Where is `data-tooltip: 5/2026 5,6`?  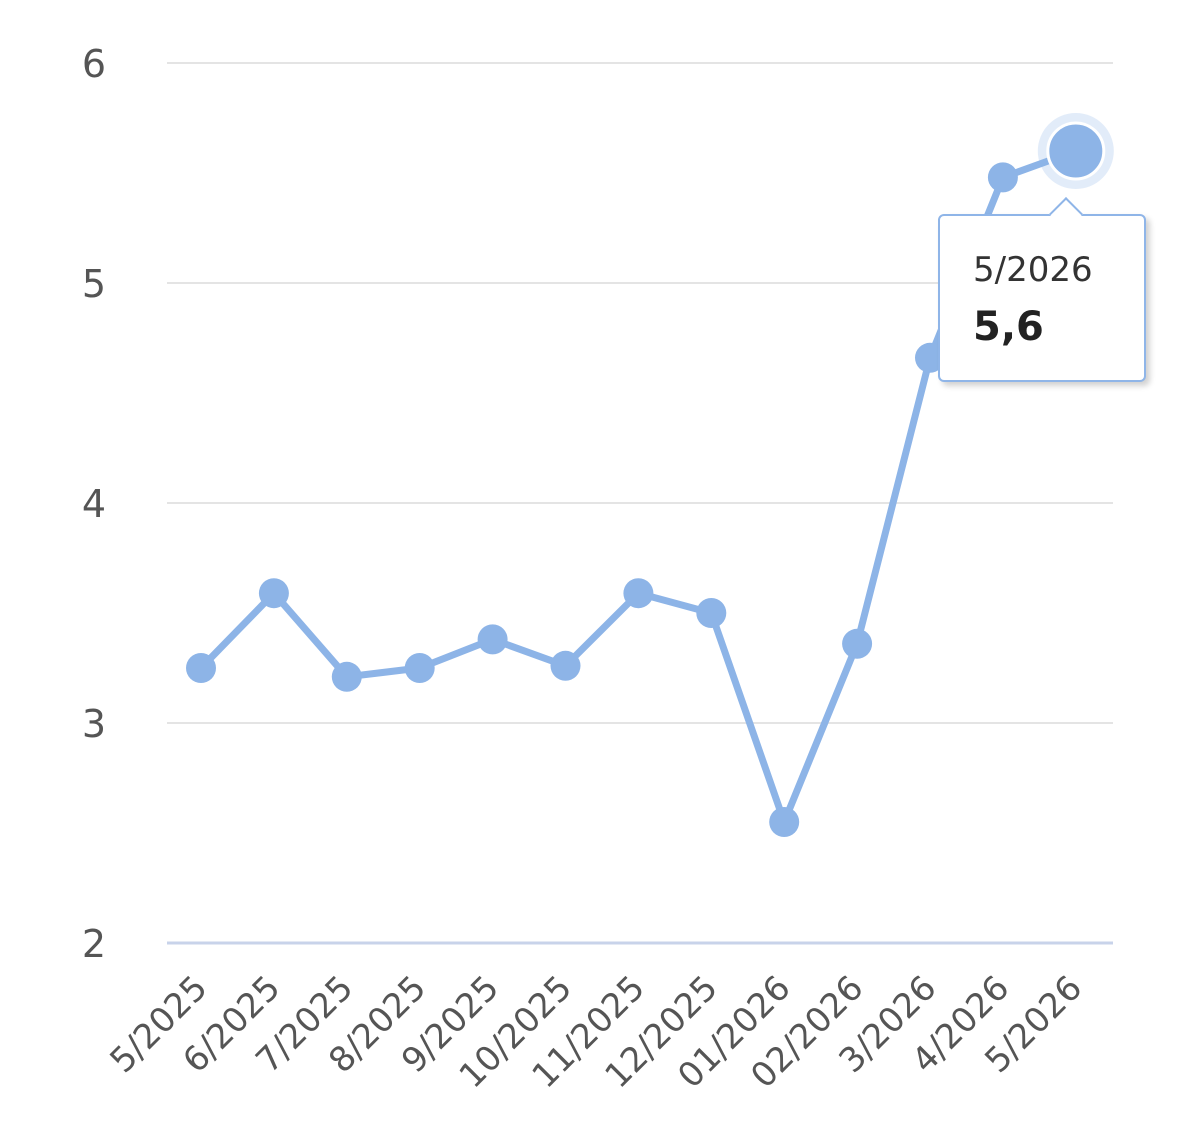 data-tooltip: 5/2026 5,6 is located at coordinates (1042, 289).